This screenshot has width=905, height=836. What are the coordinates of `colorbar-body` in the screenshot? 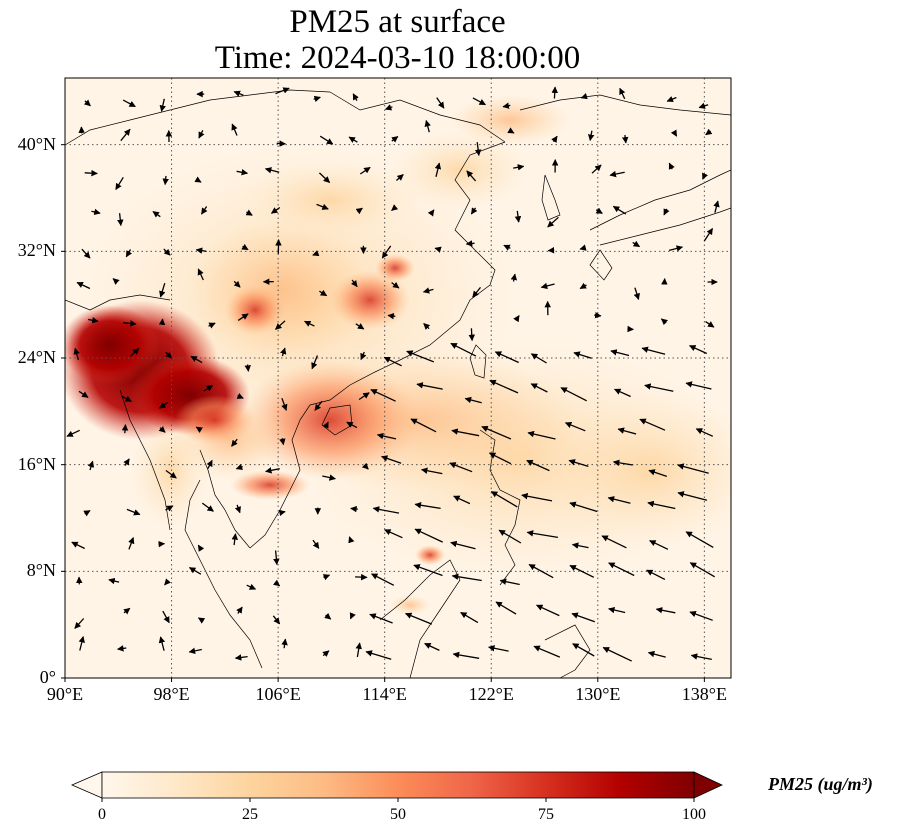 It's located at (398, 785).